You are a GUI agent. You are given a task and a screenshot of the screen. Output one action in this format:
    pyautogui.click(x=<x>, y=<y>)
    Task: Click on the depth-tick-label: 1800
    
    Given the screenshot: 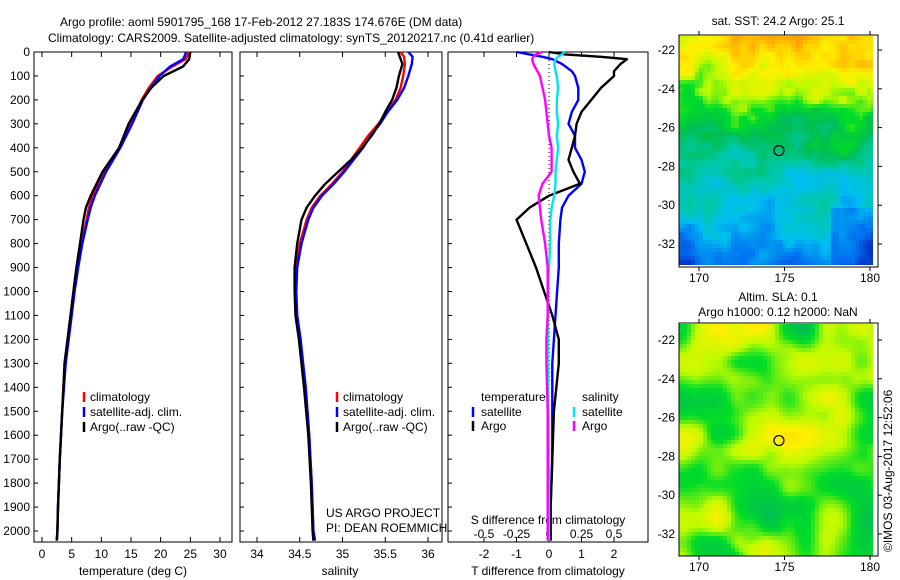 What is the action you would take?
    pyautogui.click(x=16, y=483)
    